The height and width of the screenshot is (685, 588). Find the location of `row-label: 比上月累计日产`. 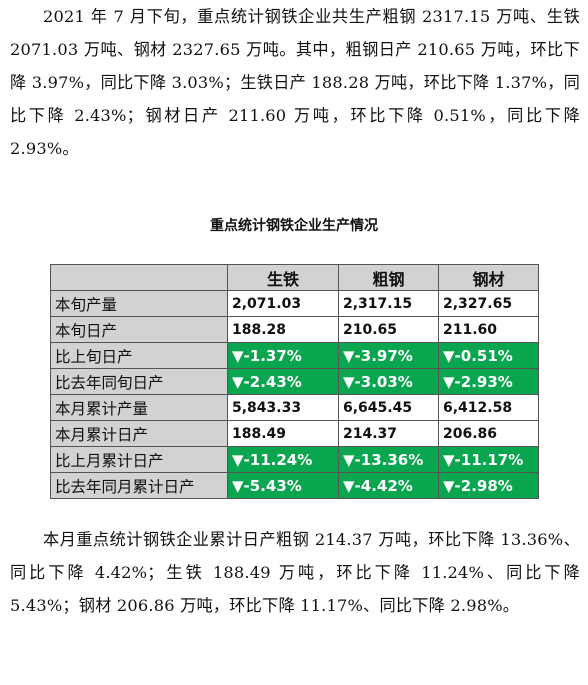

row-label: 比上月累计日产 is located at coordinates (139, 459).